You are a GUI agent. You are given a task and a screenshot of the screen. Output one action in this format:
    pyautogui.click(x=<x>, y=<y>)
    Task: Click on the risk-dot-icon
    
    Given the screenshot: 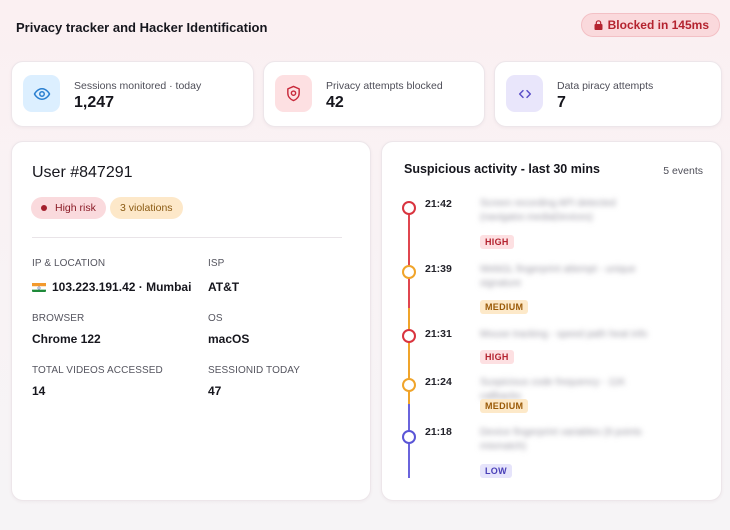 What is the action you would take?
    pyautogui.click(x=44, y=208)
    